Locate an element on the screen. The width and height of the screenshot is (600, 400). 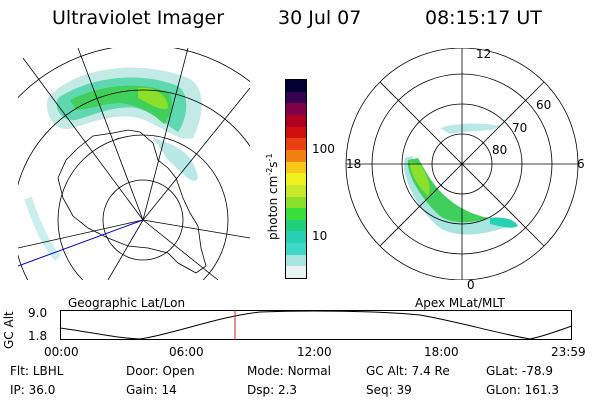
mlt-label-18: 18 is located at coordinates (354, 164).